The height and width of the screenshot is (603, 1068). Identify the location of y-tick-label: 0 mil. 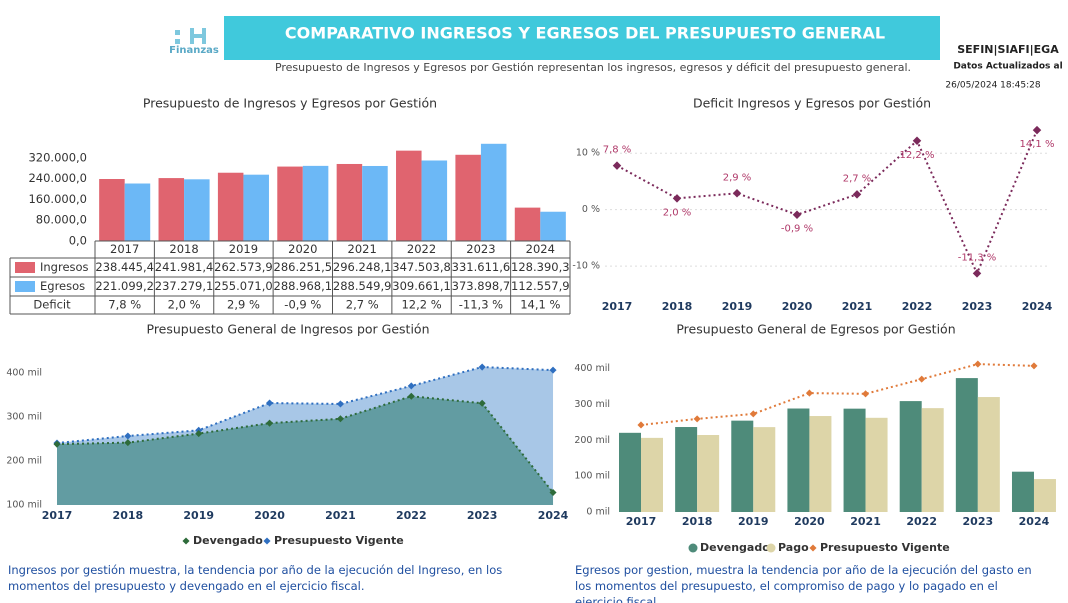
(598, 512).